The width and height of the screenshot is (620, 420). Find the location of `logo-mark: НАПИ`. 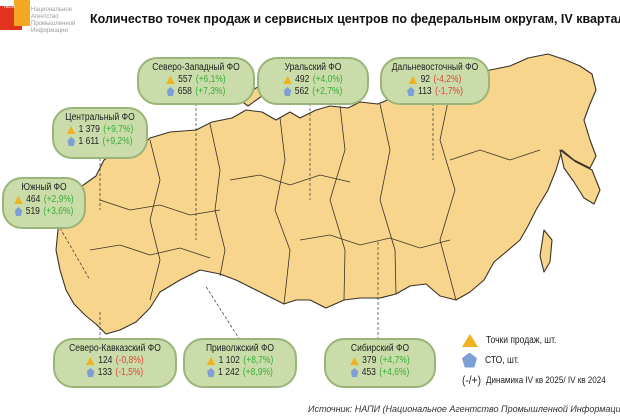

logo-mark: НАПИ is located at coordinates (10, 6).